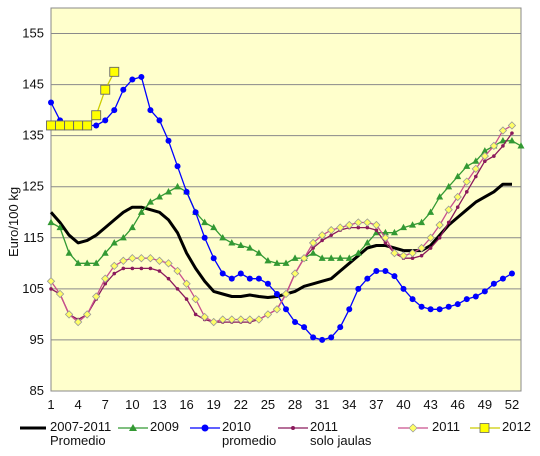  Describe the element at coordinates (413, 428) in the screenshot. I see `legend-diamond-icon` at that location.